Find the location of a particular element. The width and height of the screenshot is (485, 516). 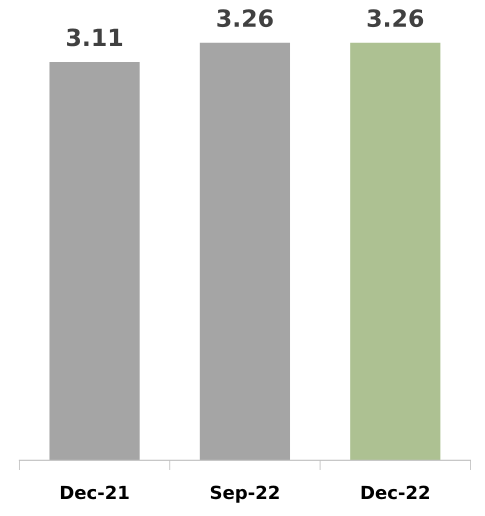

x-tick-label: Dec-22 is located at coordinates (395, 493).